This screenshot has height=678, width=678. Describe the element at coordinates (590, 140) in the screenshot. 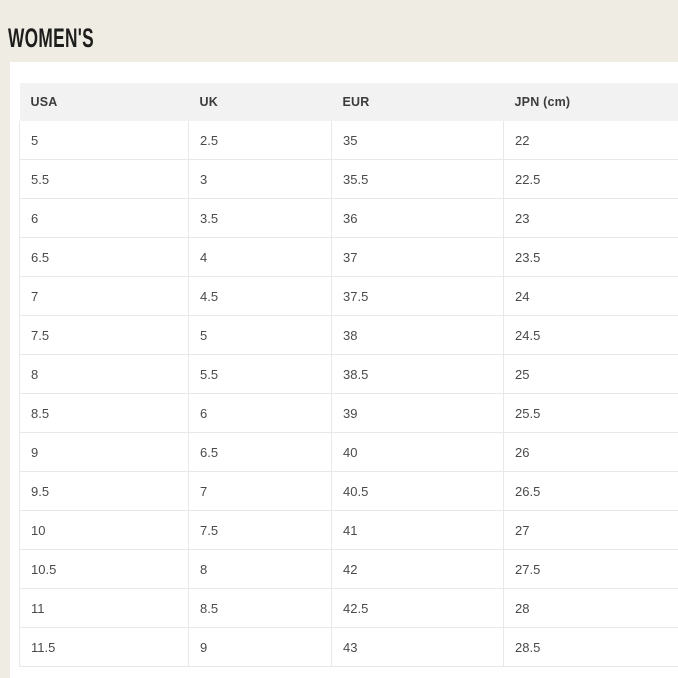

I see `size-cell: 22` at that location.